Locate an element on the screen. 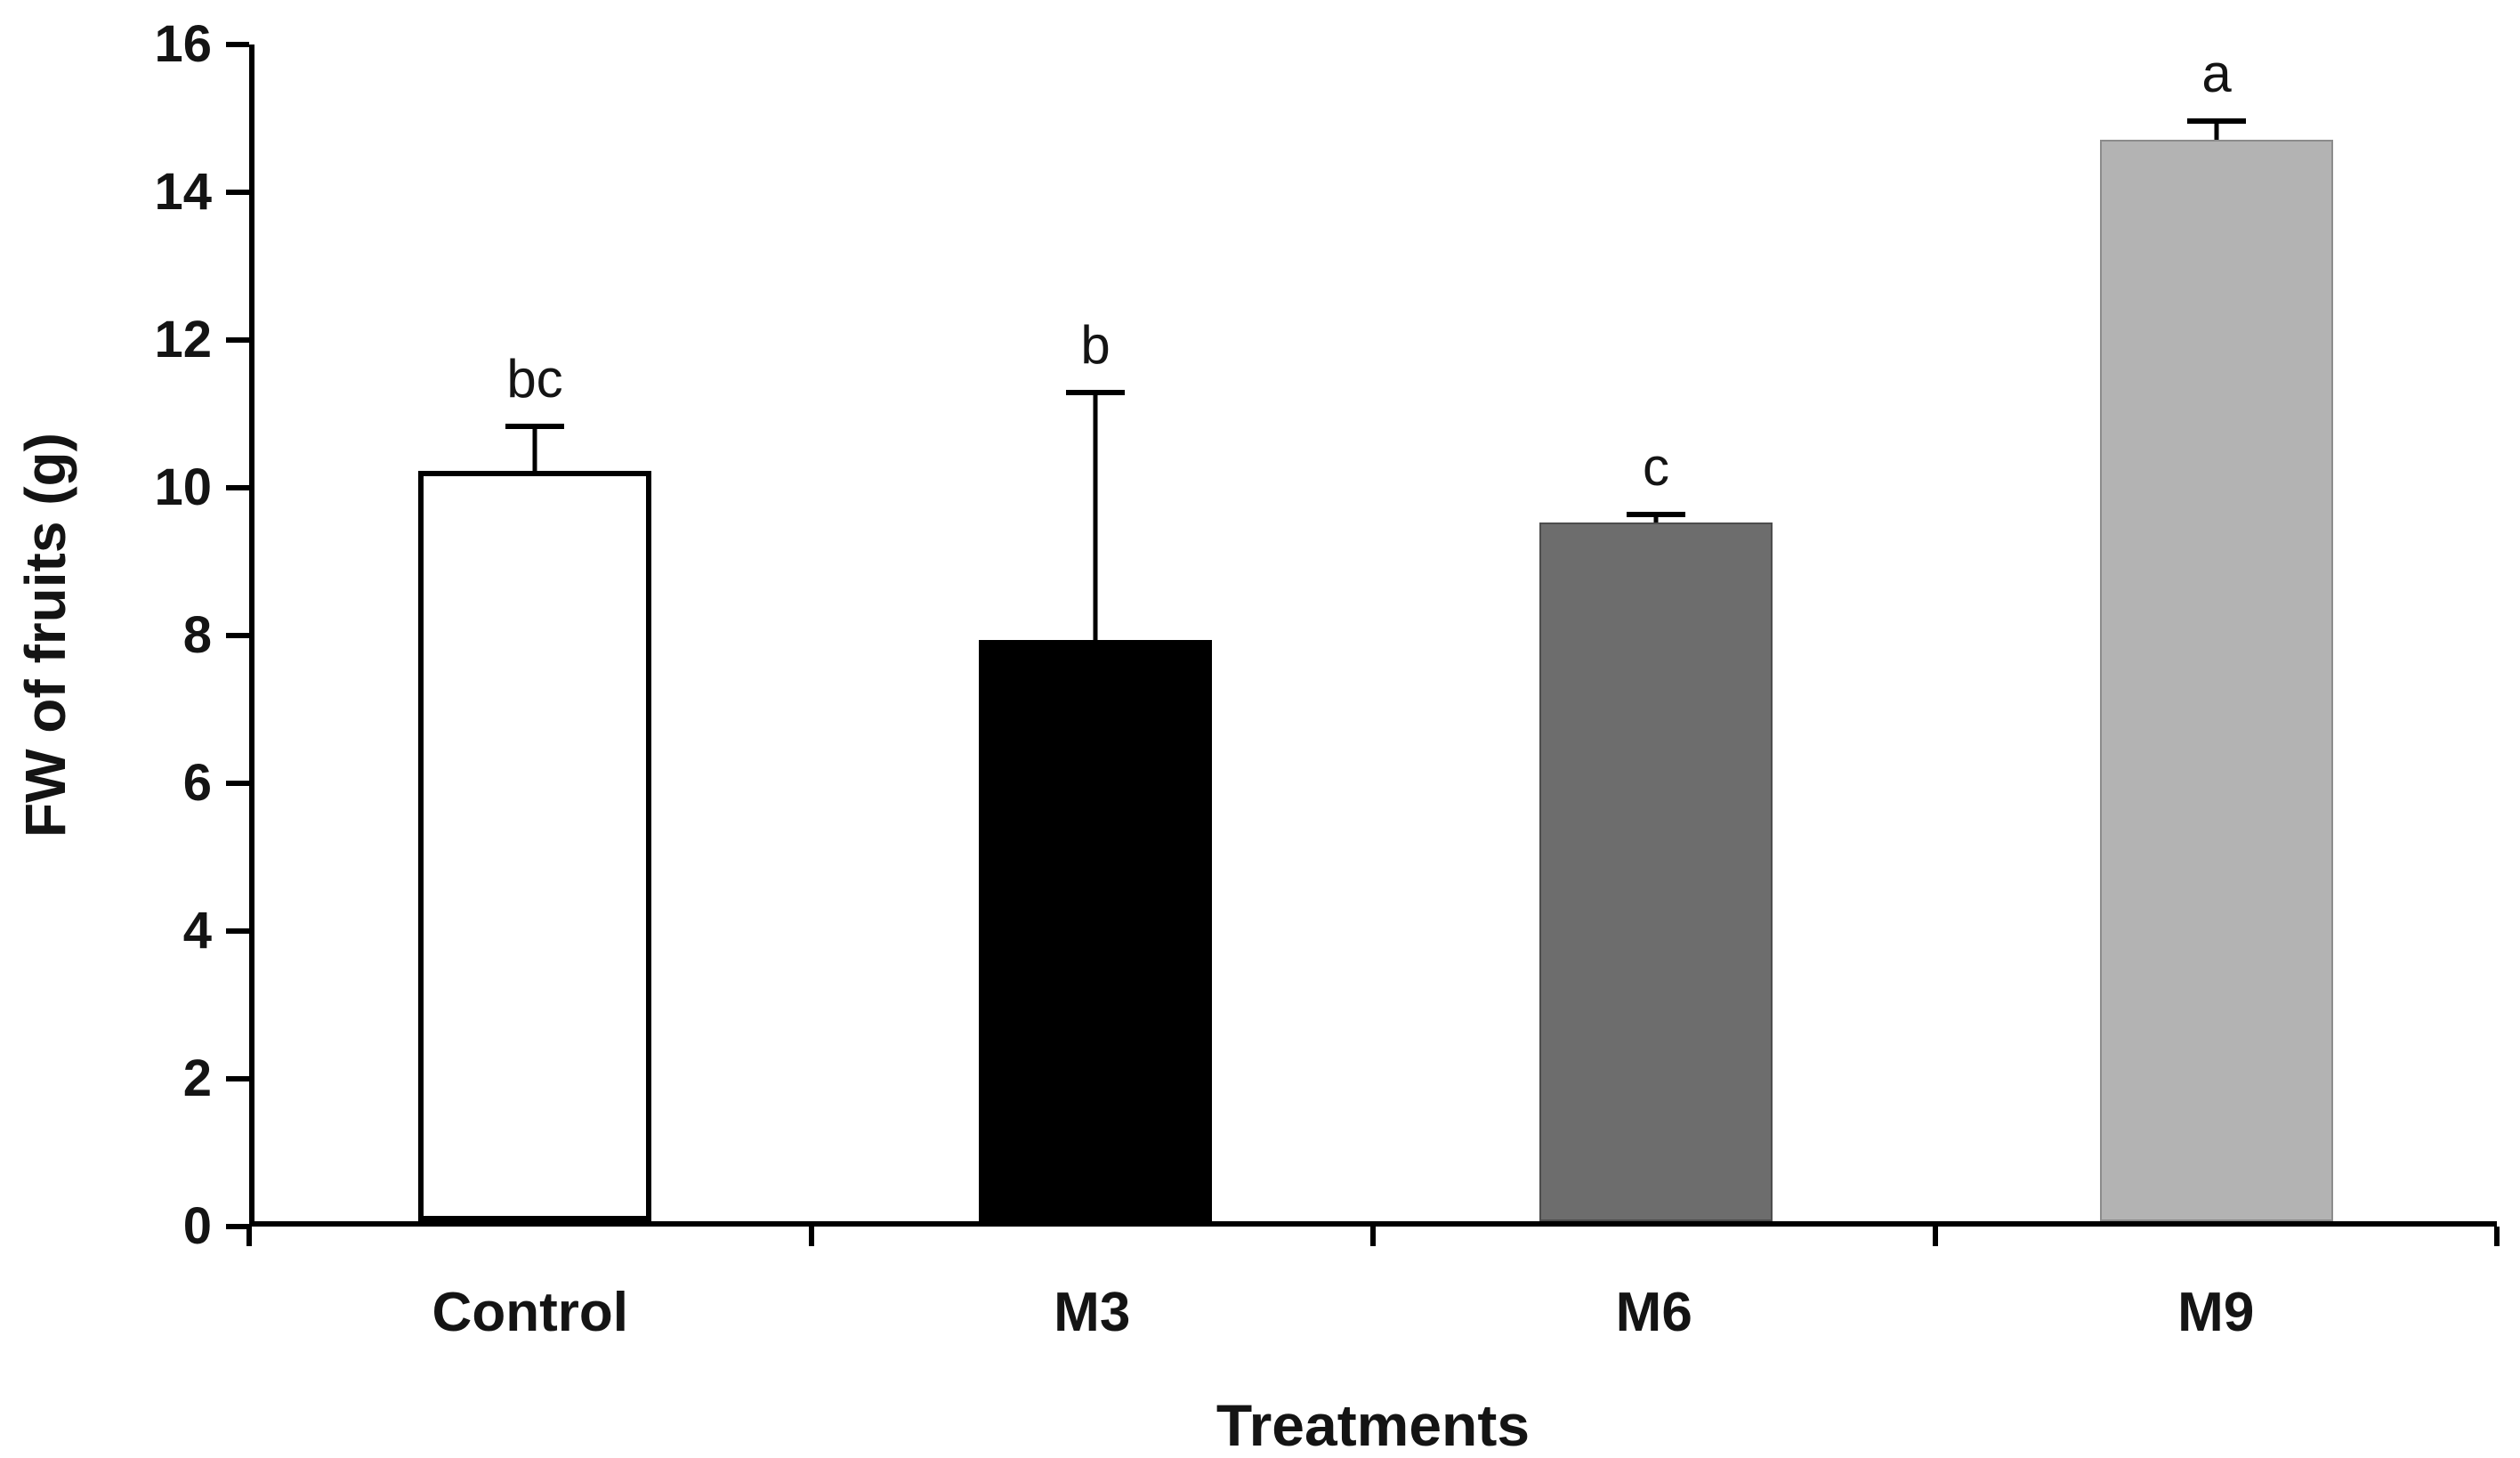 This screenshot has width=2520, height=1458. y-tick: 0 is located at coordinates (216, 1226).